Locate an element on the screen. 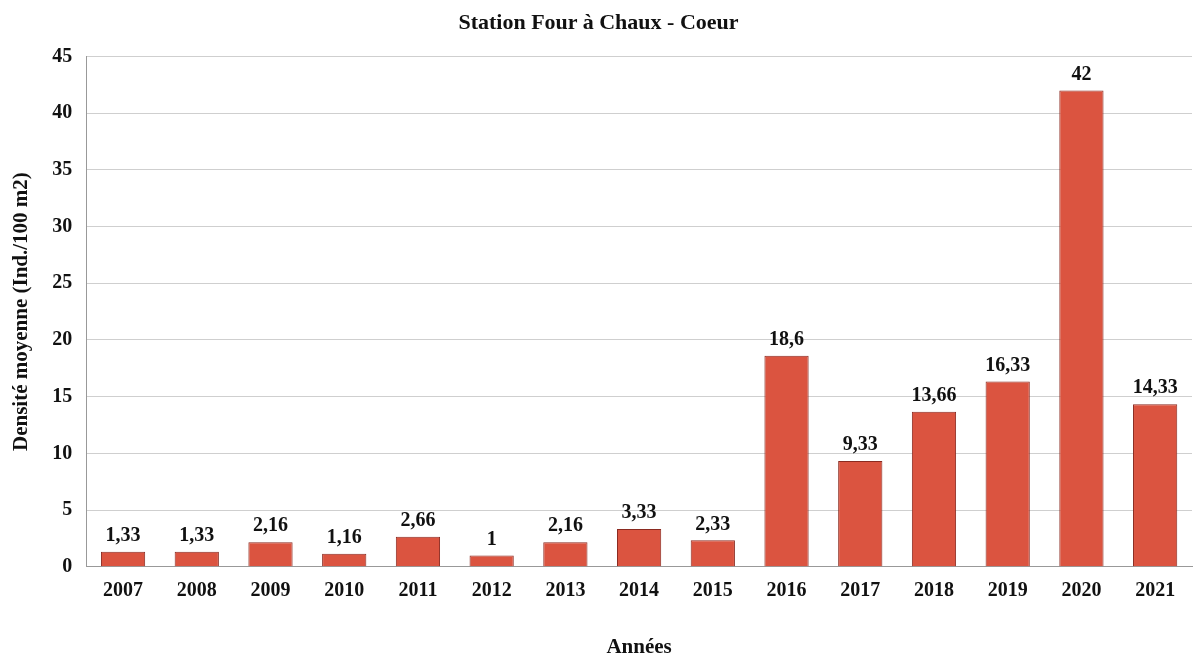 This screenshot has height=669, width=1202. x-tick-label: 2019 is located at coordinates (1007, 588).